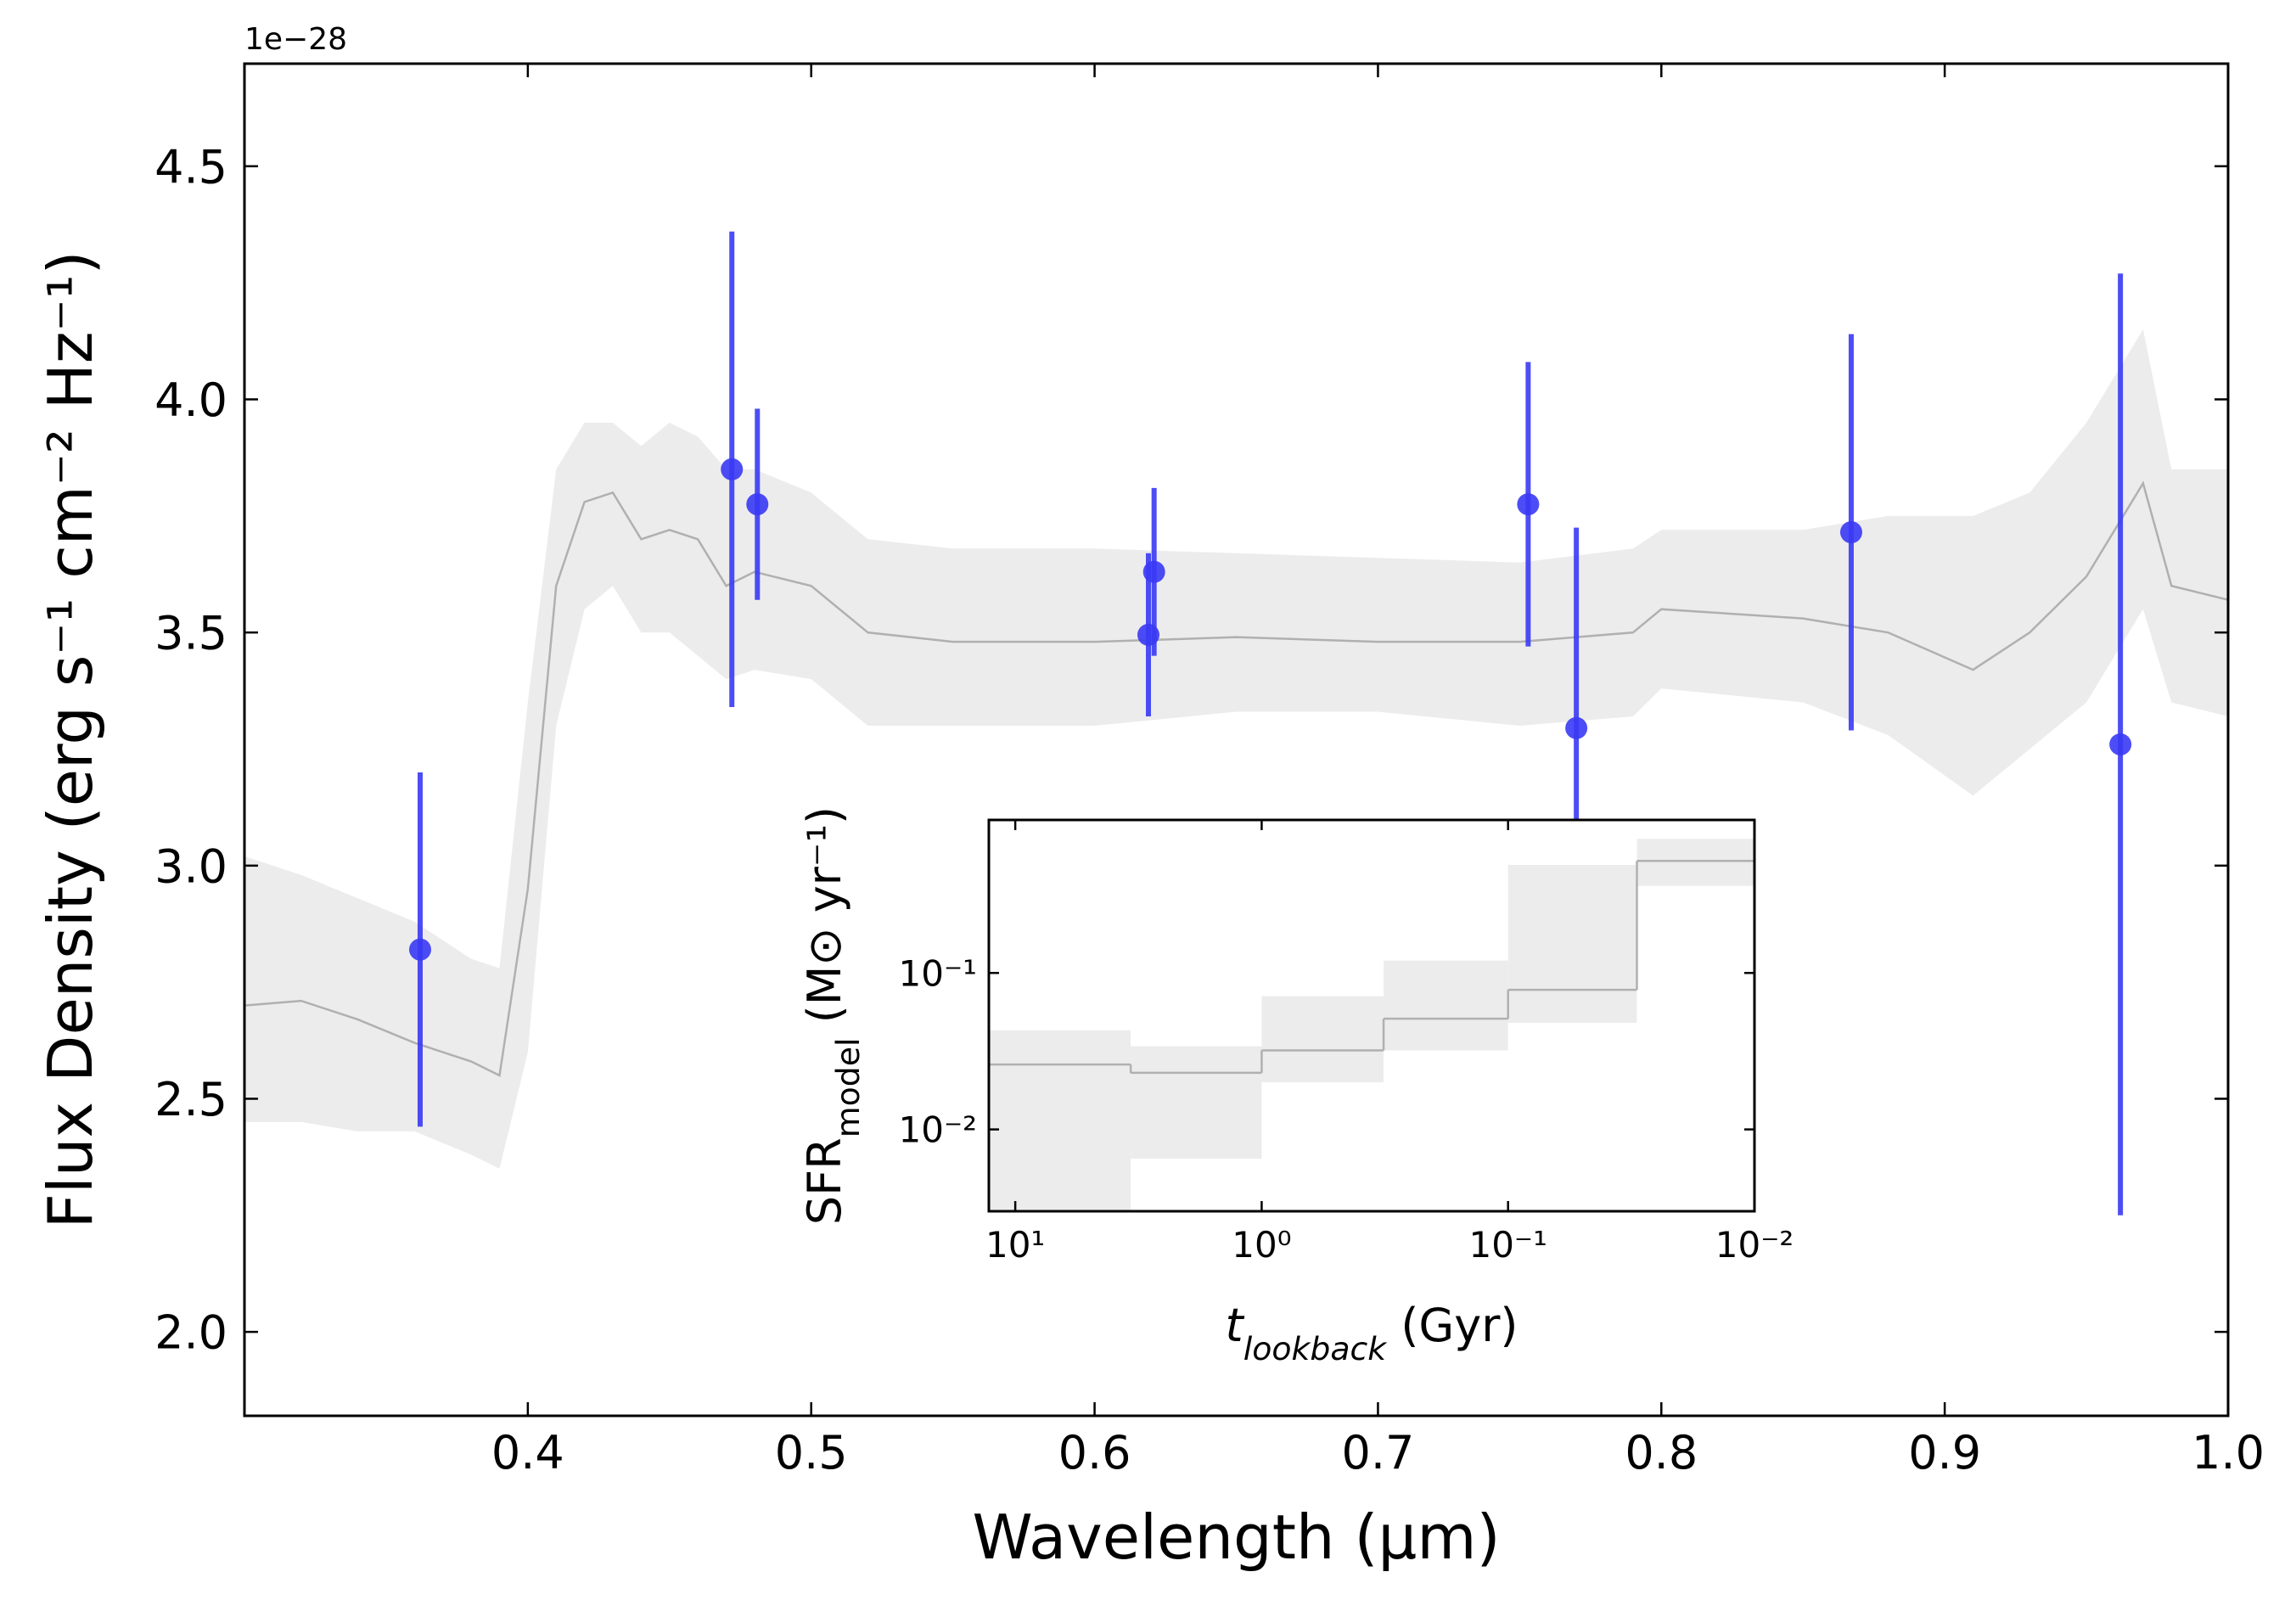 This screenshot has width=2296, height=1600. I want to click on x-tick-label: 0.8, so click(1661, 1453).